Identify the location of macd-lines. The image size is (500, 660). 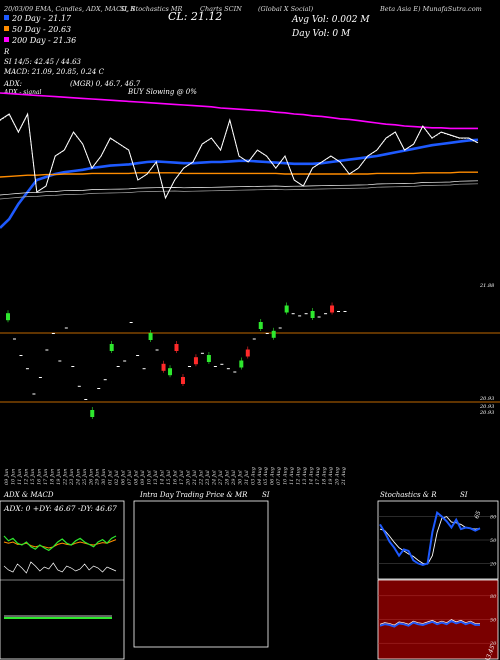
(58, 617).